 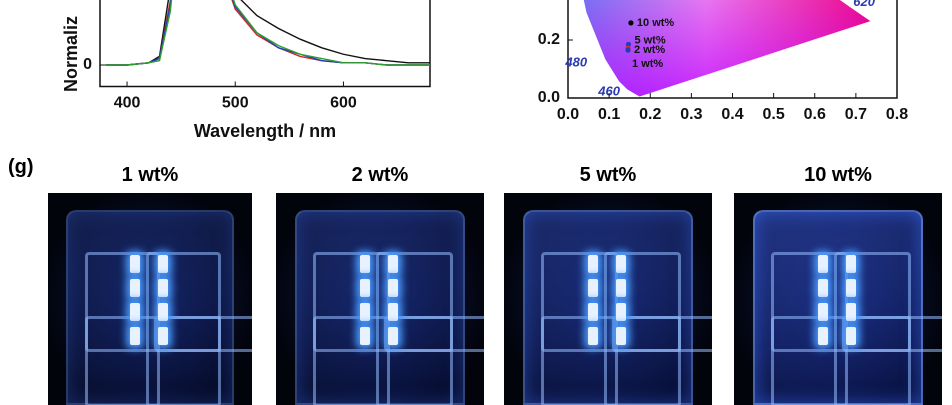 What do you see at coordinates (649, 40) in the screenshot?
I see `point-label: 5 wt%` at bounding box center [649, 40].